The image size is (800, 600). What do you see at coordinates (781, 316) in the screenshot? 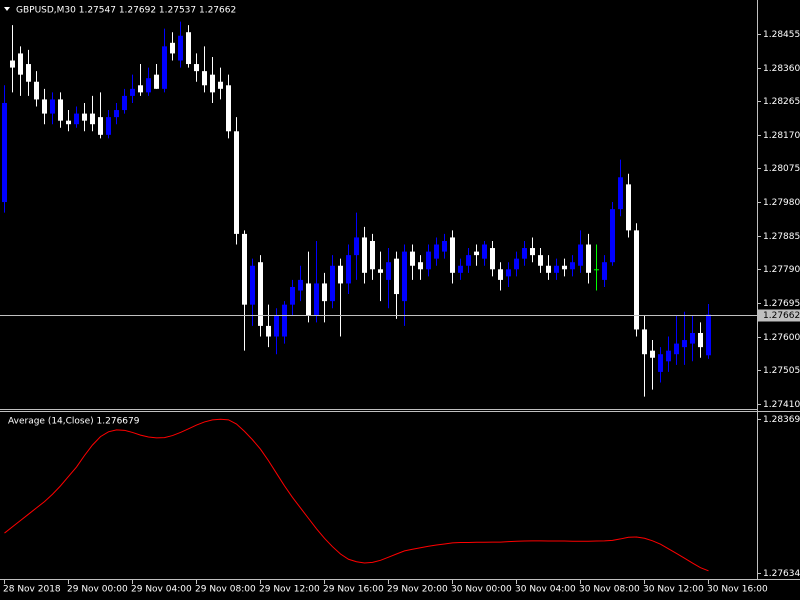
I see `price-tag-label: 1.27662` at bounding box center [781, 316].